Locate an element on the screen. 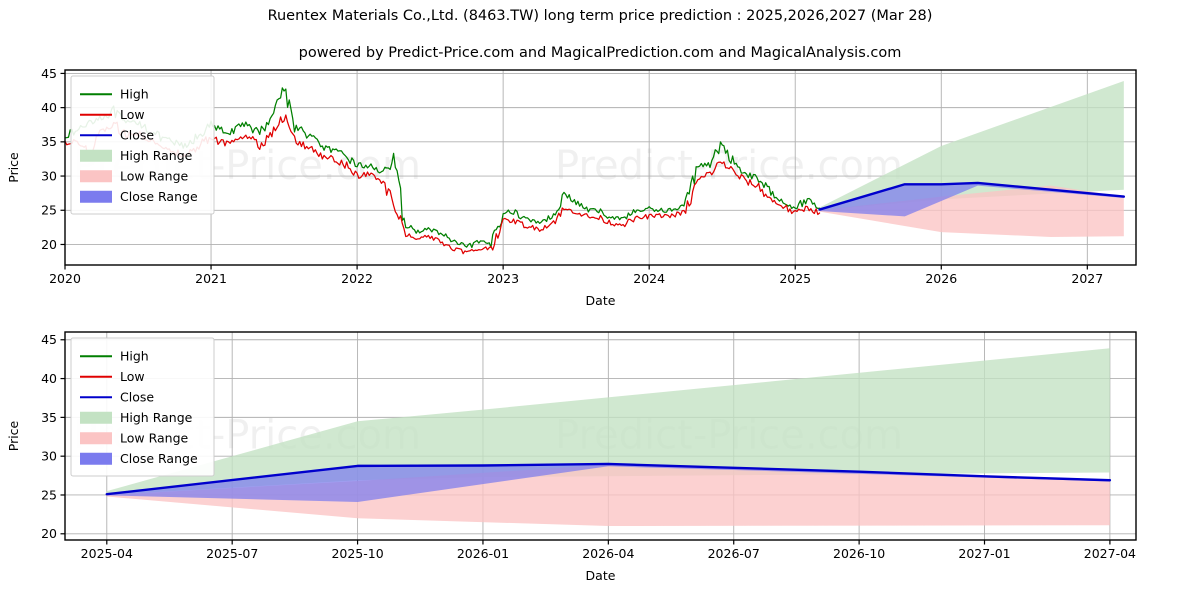 Image resolution: width=1200 pixels, height=600 pixels. x-tick-label: 2021 is located at coordinates (211, 278).